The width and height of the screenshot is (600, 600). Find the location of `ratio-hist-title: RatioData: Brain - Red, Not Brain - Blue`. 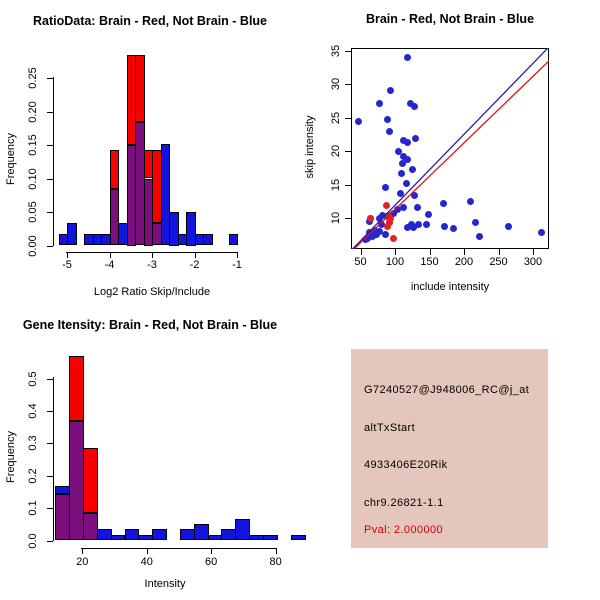

ratio-hist-title: RatioData: Brain - Red, Not Brain - Blue is located at coordinates (150, 21).